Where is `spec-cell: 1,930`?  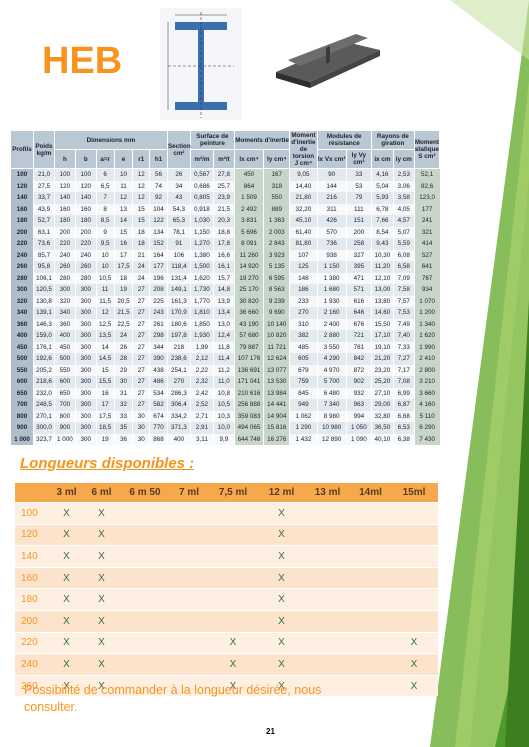 spec-cell: 1,930 is located at coordinates (201, 336).